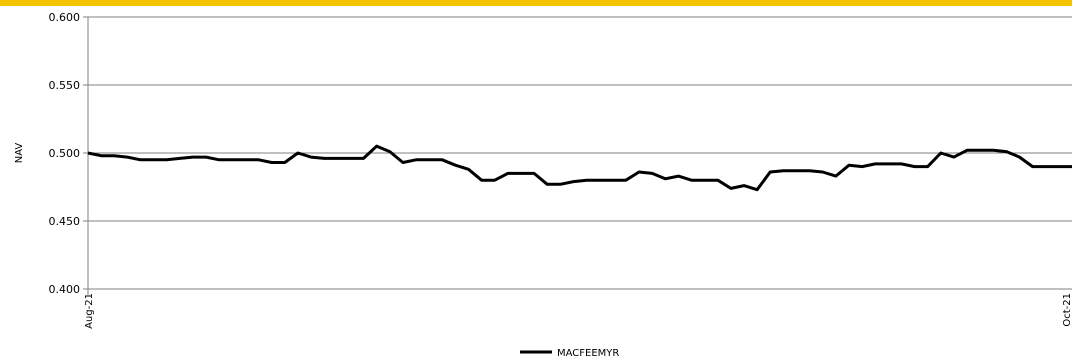 The image size is (1072, 358). What do you see at coordinates (65, 289) in the screenshot?
I see `y-tick-label: 0.400` at bounding box center [65, 289].